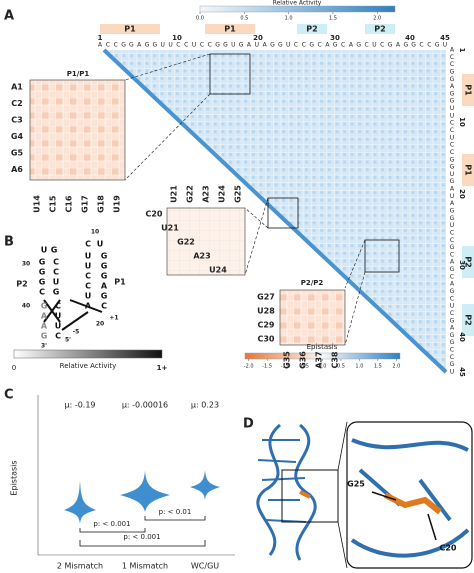 The image size is (474, 573). What do you see at coordinates (286, 367) in the screenshot?
I see `colorbar-tick-label: -1.0` at bounding box center [286, 367].